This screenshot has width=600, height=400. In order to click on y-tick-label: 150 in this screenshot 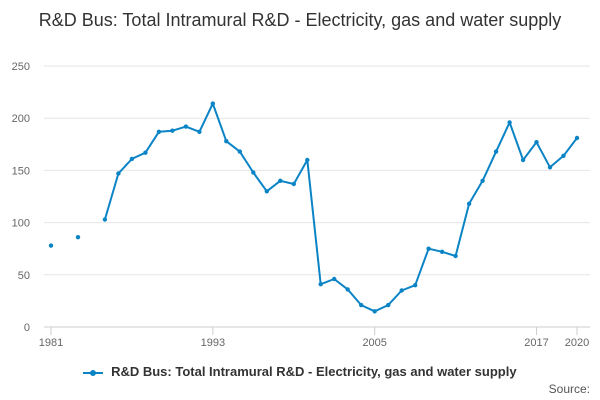, I will do `click(21, 171)`.